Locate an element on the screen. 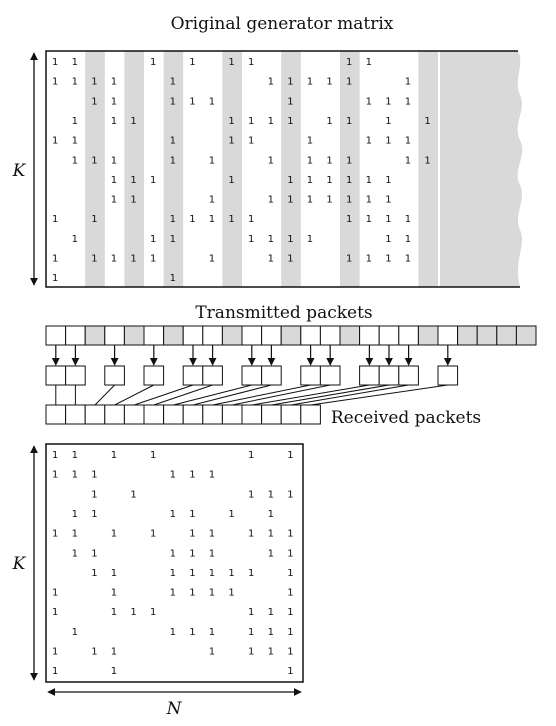  reception-arrows is located at coordinates (251, 355).